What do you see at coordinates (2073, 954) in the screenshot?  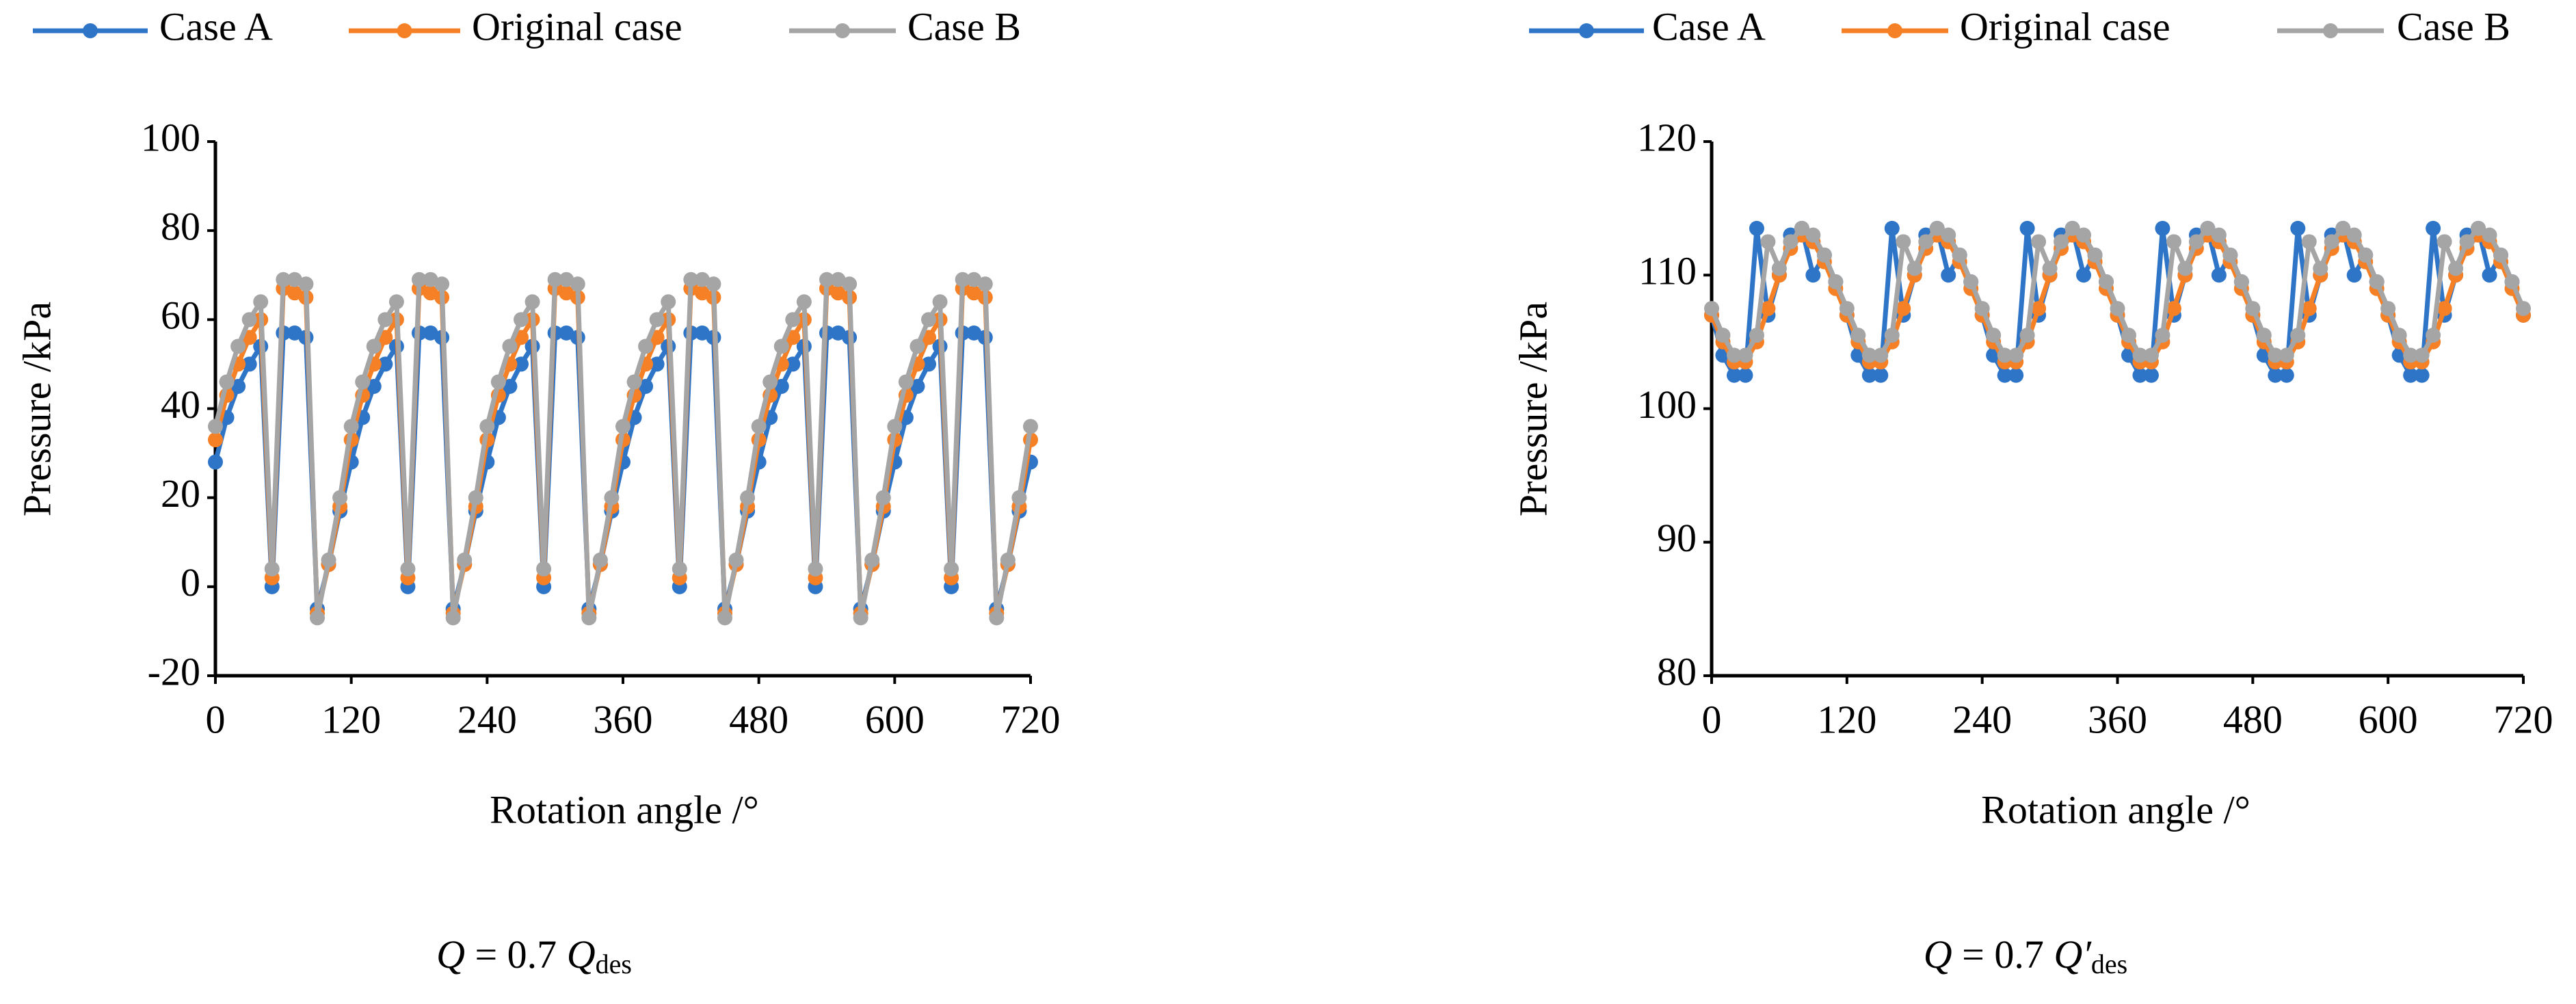 I see `caption-variable: Q′` at bounding box center [2073, 954].